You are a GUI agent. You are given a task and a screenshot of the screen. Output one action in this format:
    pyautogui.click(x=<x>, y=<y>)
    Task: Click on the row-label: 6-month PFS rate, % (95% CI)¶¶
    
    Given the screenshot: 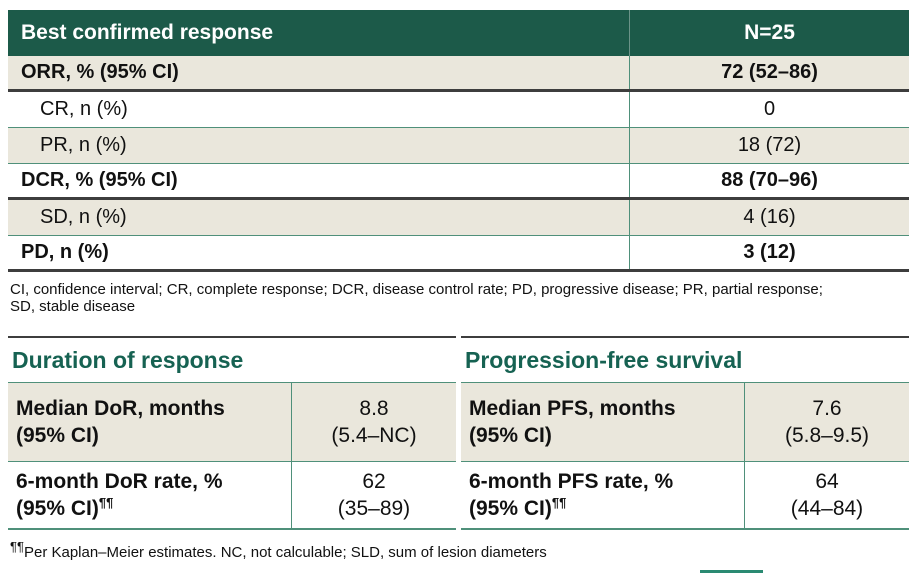 What is the action you would take?
    pyautogui.click(x=602, y=495)
    